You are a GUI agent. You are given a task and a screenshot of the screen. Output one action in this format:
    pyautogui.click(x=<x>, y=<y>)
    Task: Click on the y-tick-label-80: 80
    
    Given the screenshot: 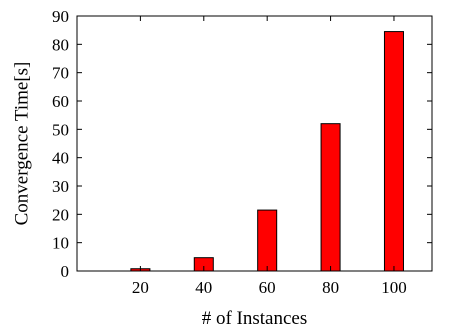 What is the action you would take?
    pyautogui.click(x=60, y=44)
    